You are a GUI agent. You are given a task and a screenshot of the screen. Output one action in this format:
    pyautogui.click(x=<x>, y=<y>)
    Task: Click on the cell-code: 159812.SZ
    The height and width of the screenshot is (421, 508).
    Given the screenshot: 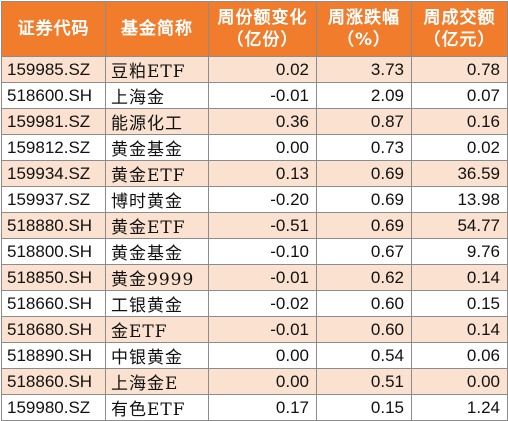 What is the action you would take?
    pyautogui.click(x=53, y=147)
    